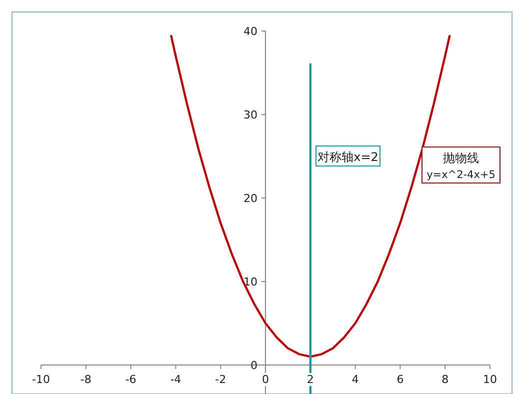  Describe the element at coordinates (254, 365) in the screenshot. I see `y-tick-label: 0` at that location.